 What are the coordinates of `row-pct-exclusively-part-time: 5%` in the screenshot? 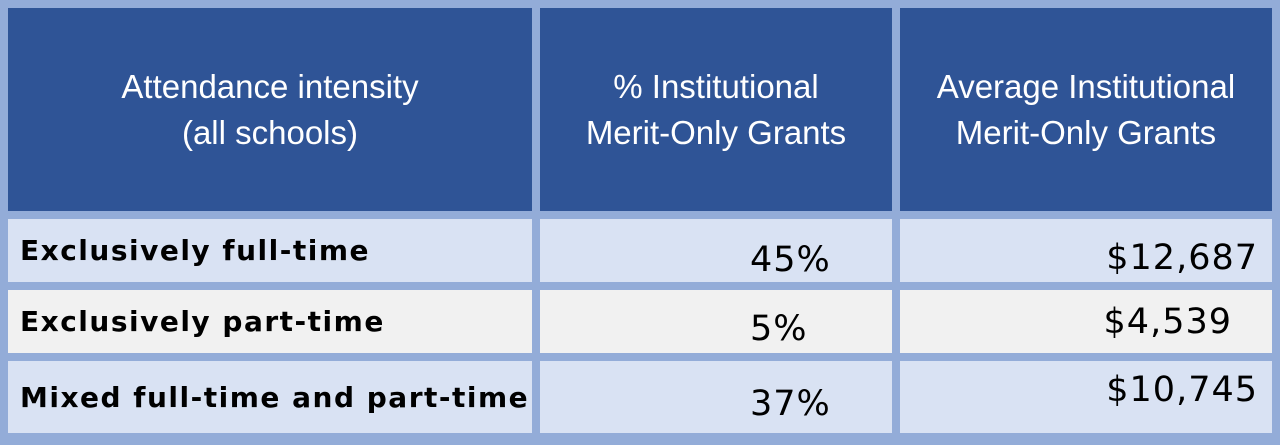 It's located at (716, 321).